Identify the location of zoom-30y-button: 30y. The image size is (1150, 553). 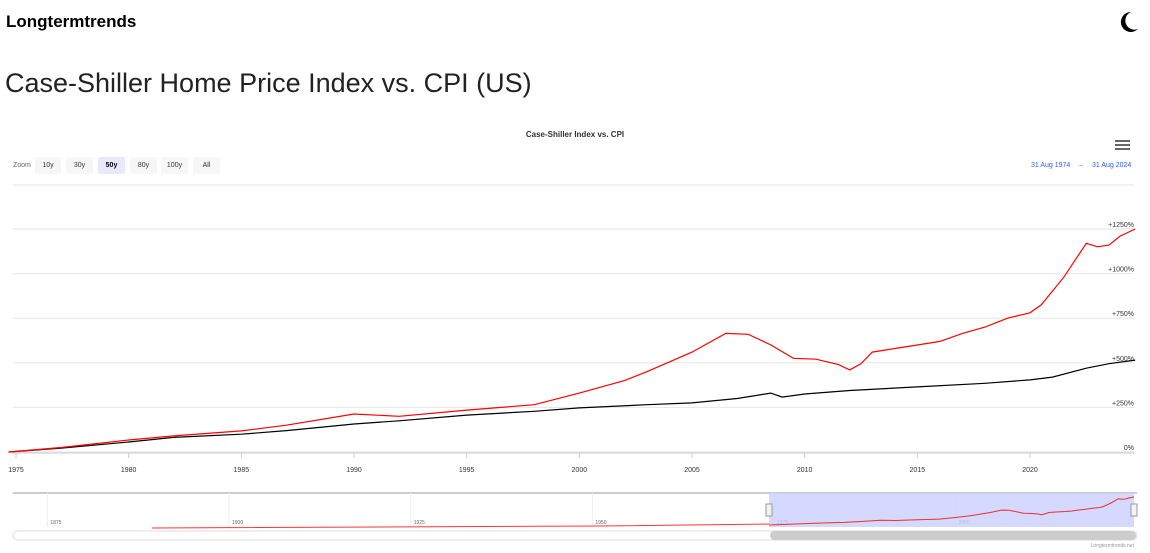
(79, 165).